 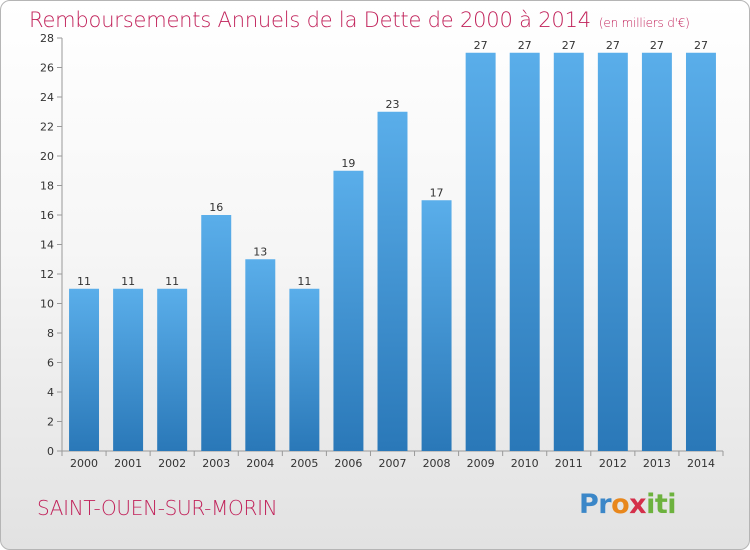 I want to click on bar-2010, so click(x=524, y=251).